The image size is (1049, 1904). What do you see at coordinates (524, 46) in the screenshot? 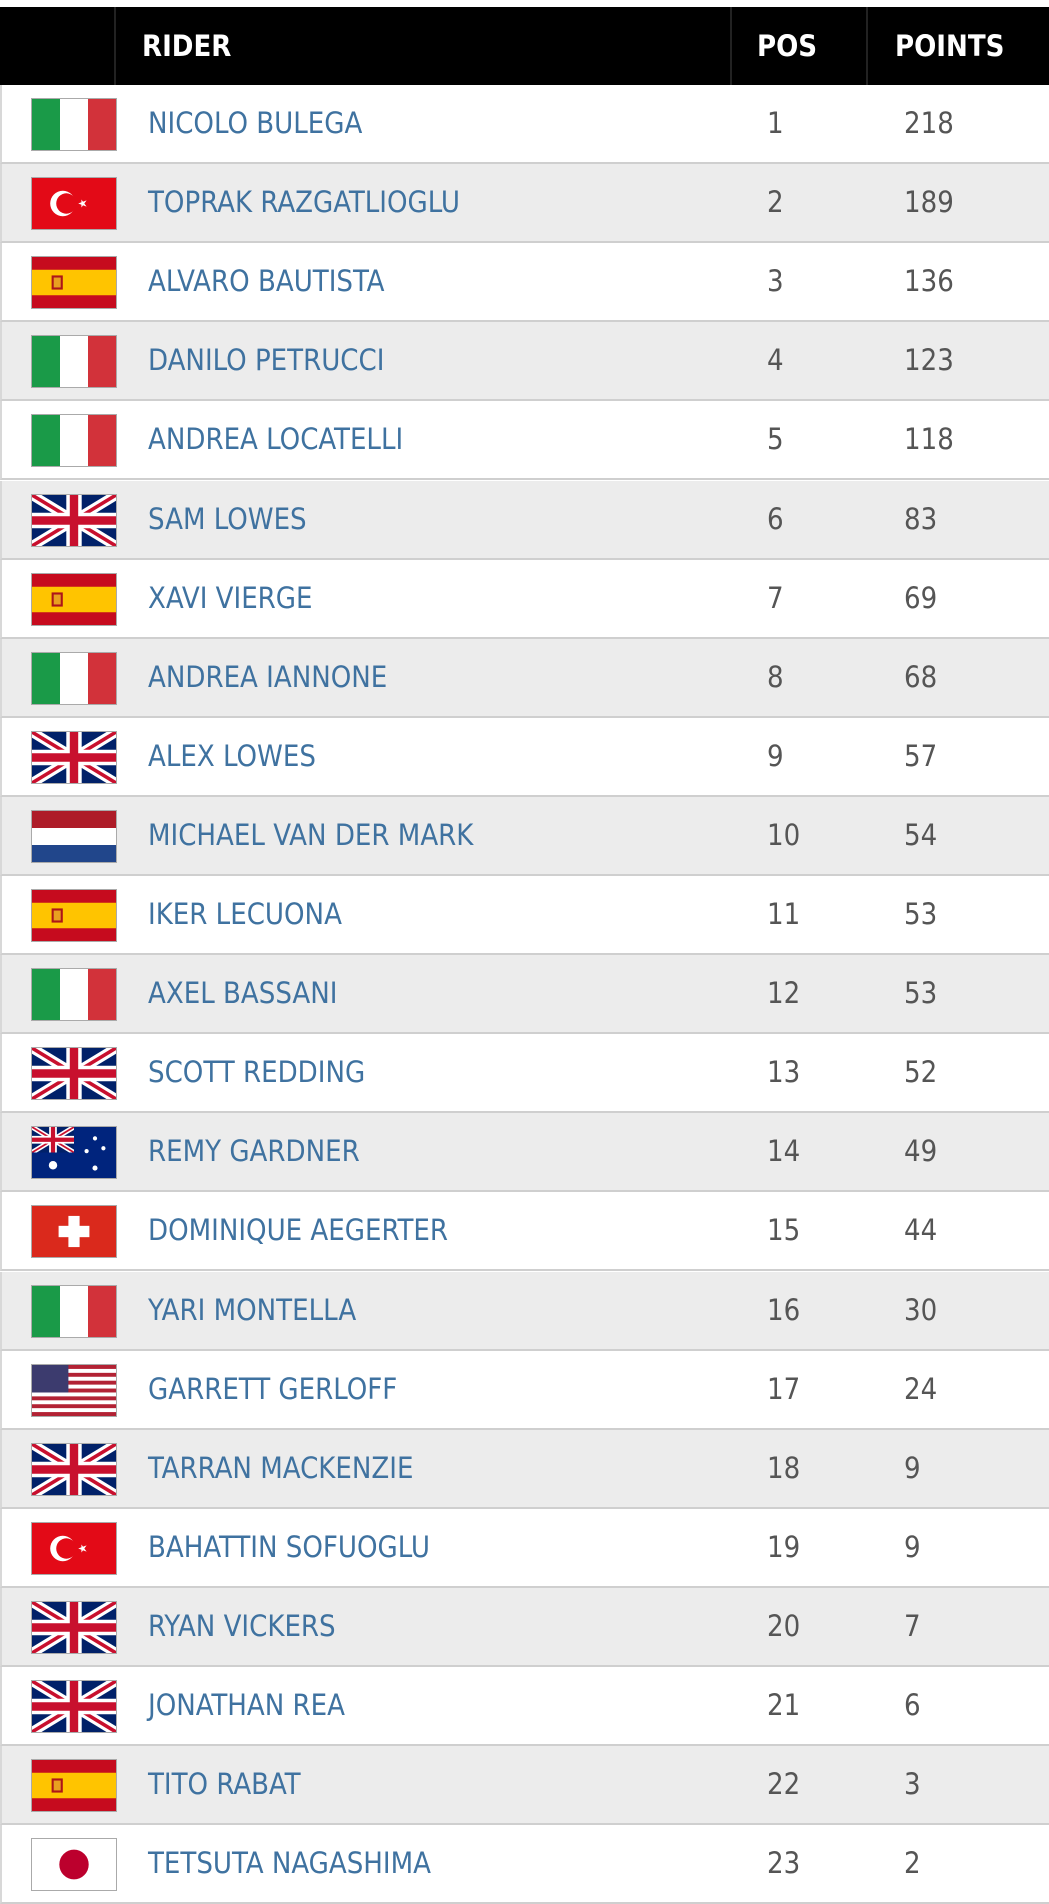
I see `table-header: RIDER POS POINTS` at bounding box center [524, 46].